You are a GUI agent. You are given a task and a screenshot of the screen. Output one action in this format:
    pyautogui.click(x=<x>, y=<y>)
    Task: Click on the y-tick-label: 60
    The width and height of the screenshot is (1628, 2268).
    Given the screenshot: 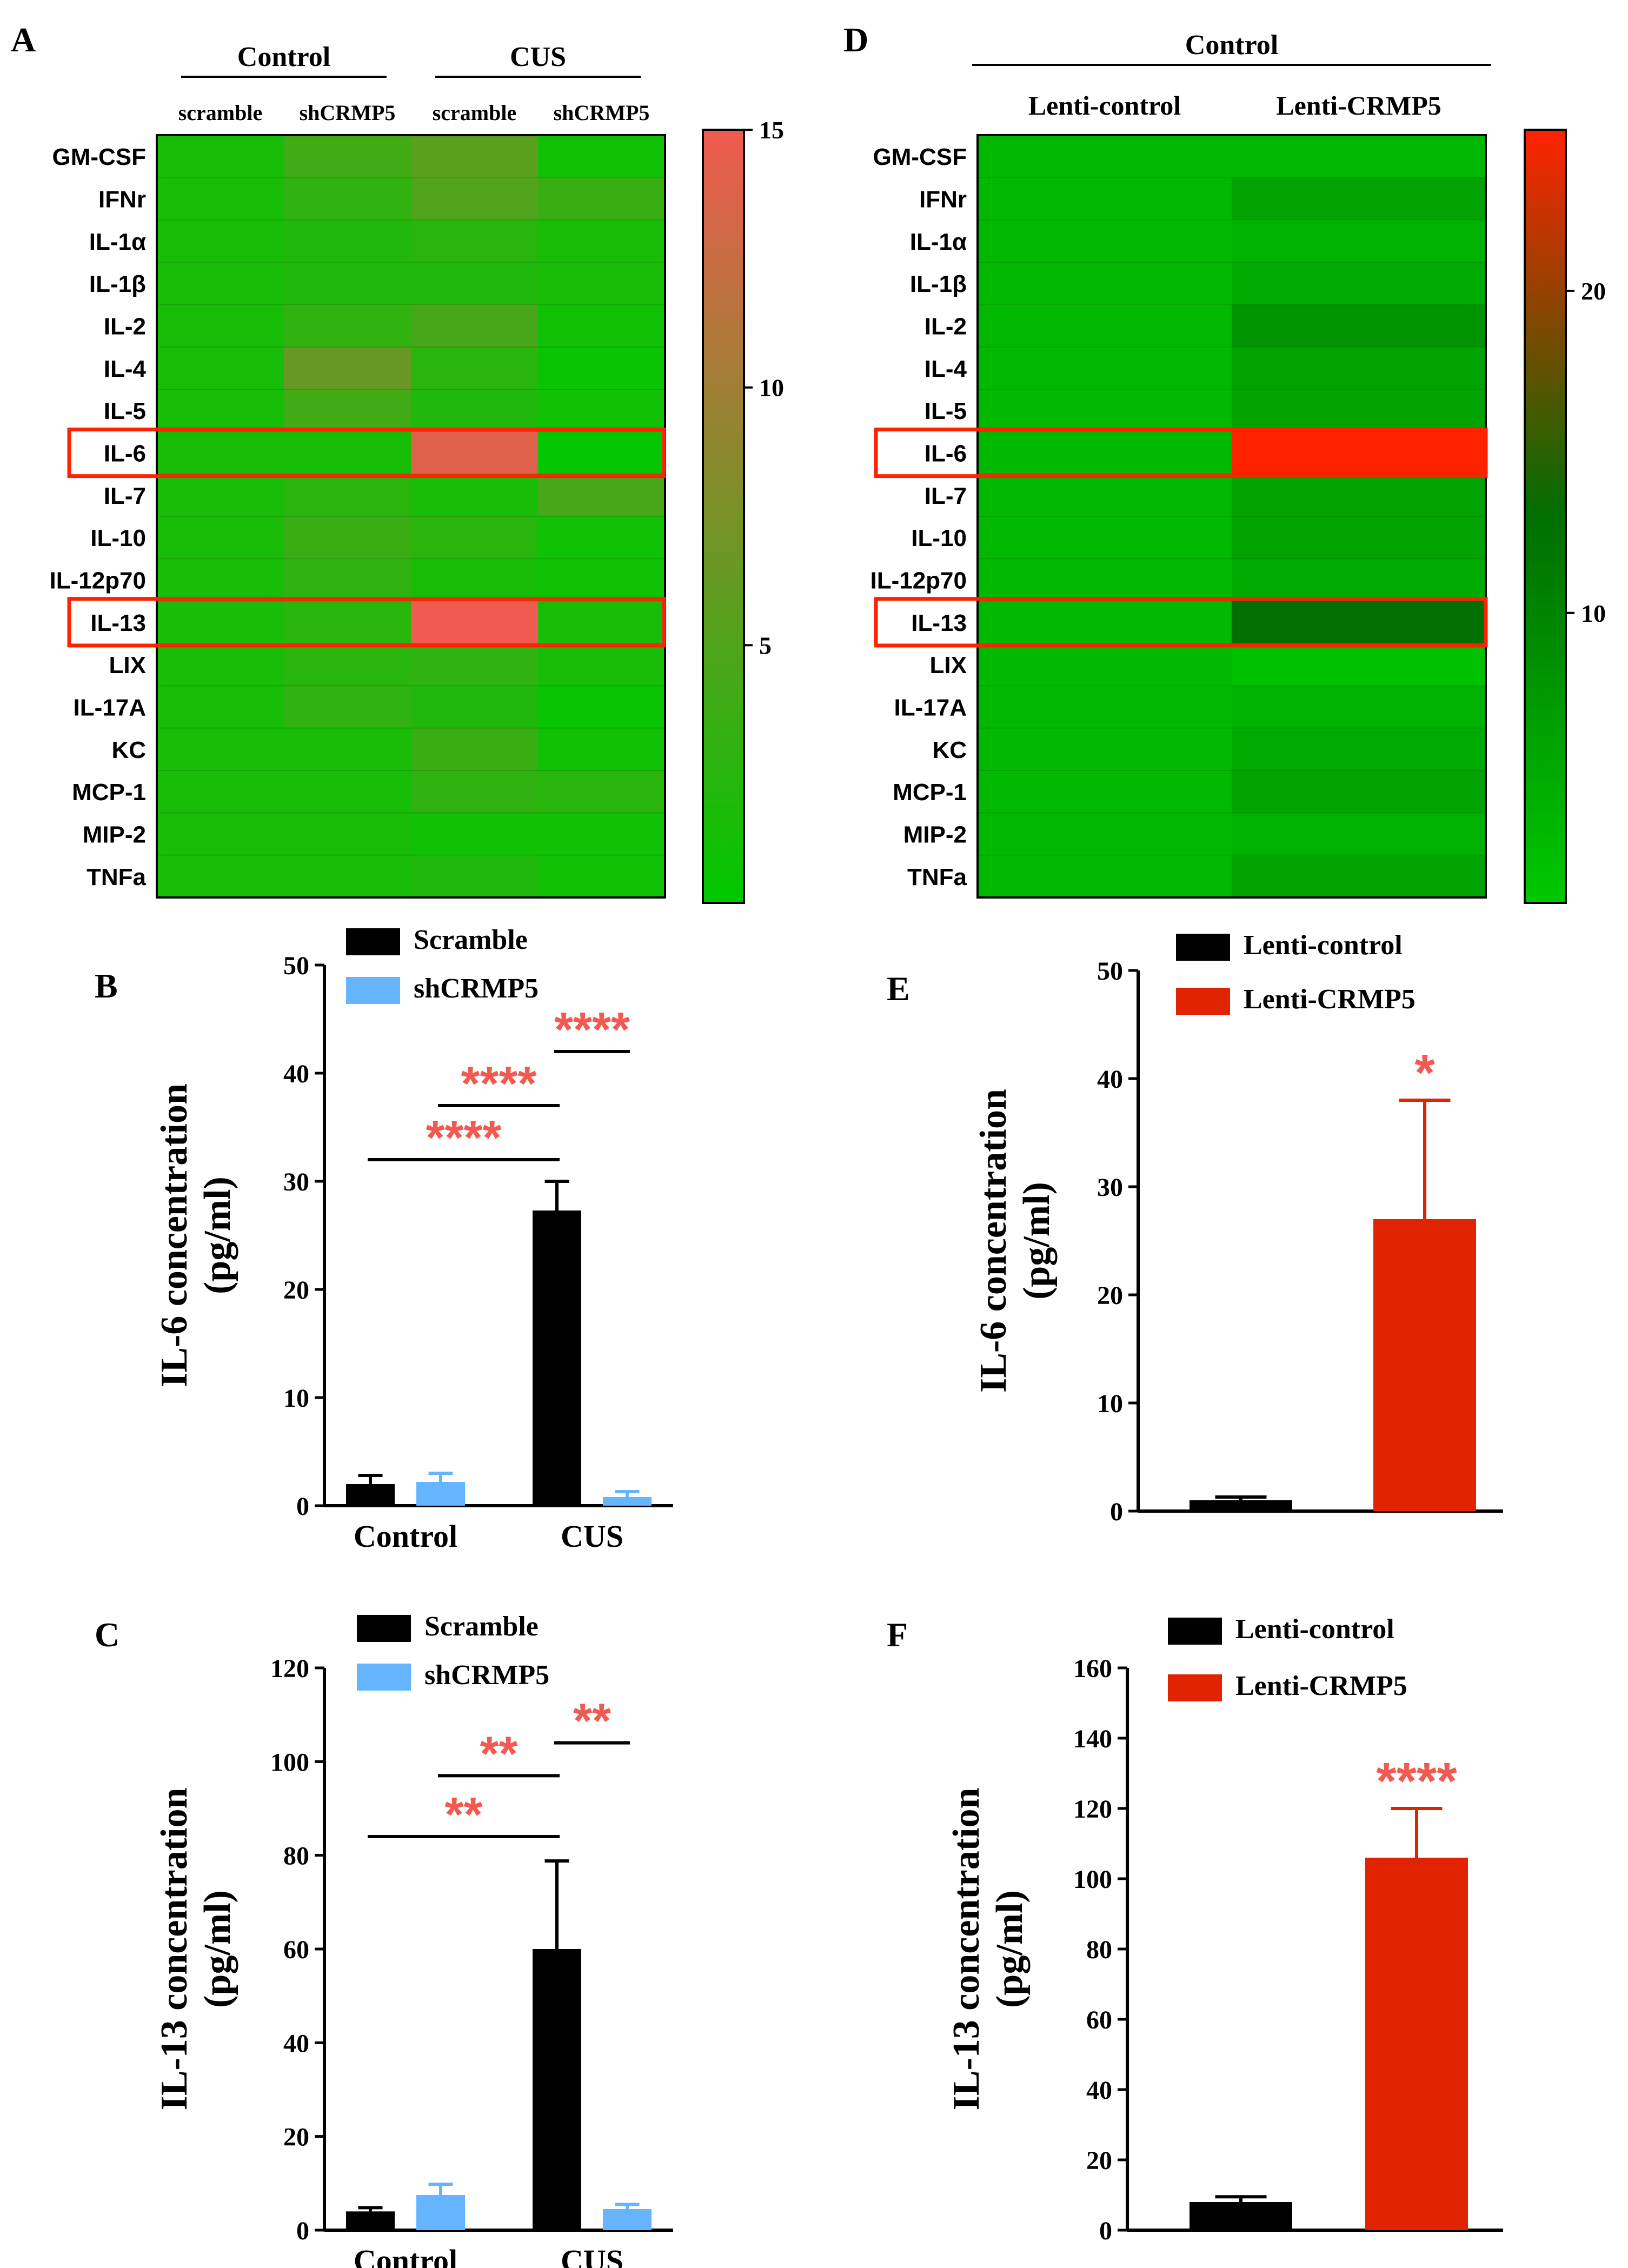 What is the action you would take?
    pyautogui.click(x=1099, y=2020)
    